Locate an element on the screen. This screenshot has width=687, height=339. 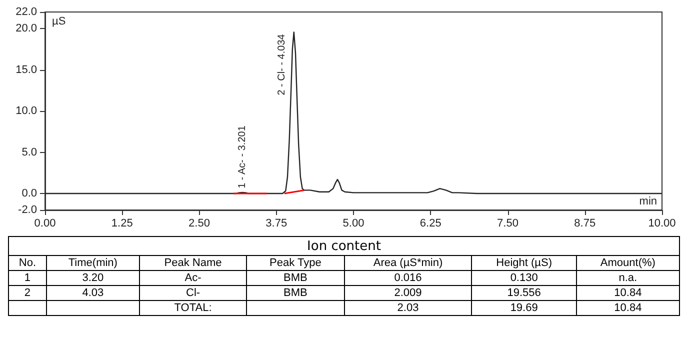
y-axis-title: µS is located at coordinates (59, 22).